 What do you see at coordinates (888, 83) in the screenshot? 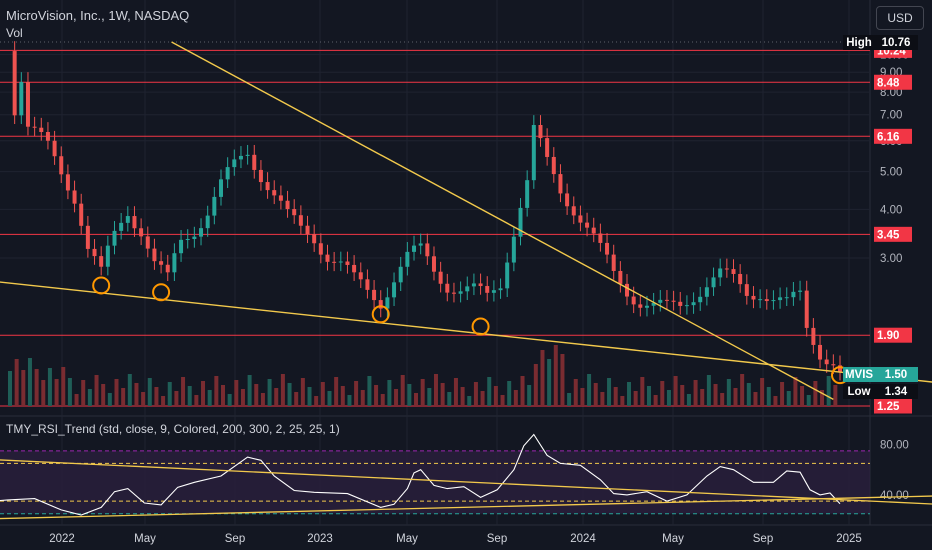
I see `level-tag-text: 8.48` at bounding box center [888, 83].